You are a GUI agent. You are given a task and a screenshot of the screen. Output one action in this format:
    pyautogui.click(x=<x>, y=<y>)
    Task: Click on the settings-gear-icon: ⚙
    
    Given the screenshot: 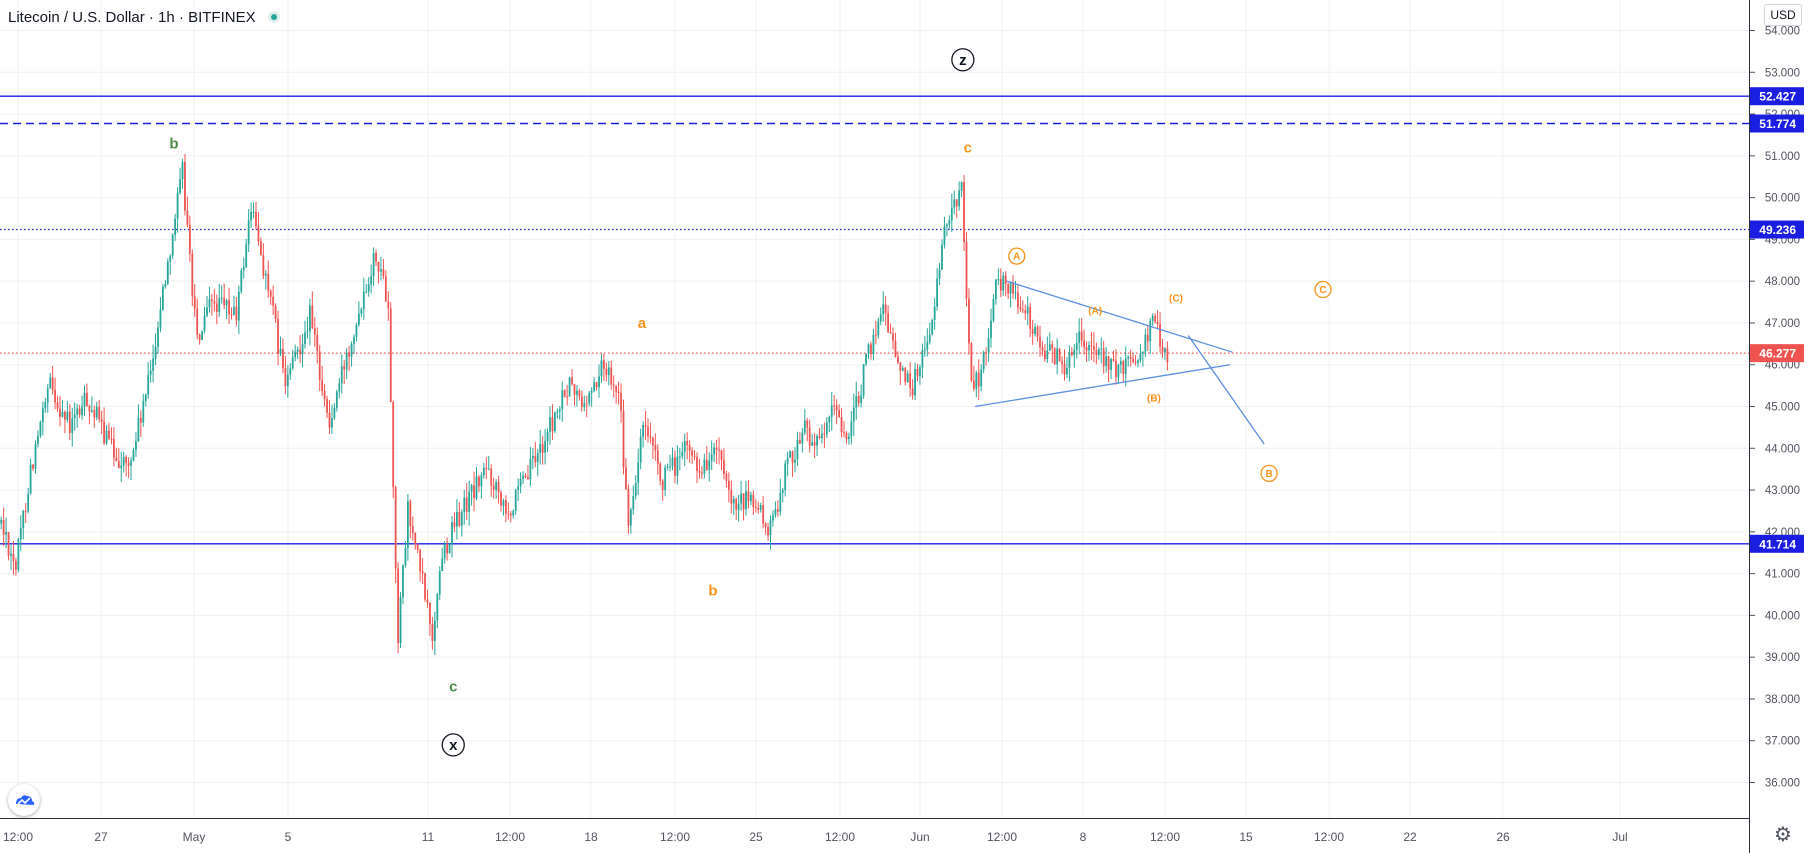 What is the action you would take?
    pyautogui.click(x=1783, y=835)
    